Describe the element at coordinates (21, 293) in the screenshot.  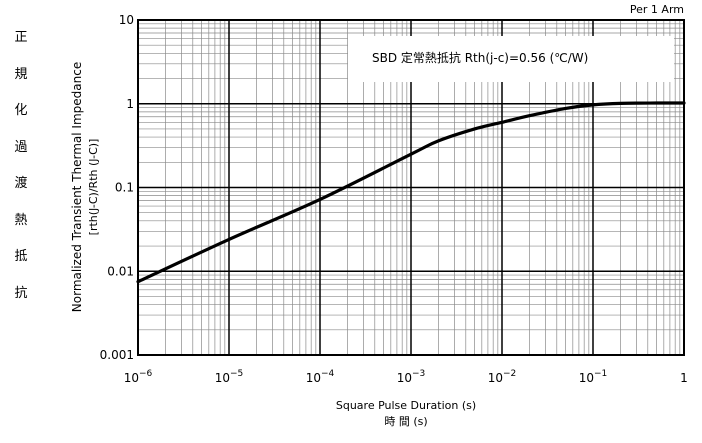
I see `y-axis-jp-char: 抗` at that location.